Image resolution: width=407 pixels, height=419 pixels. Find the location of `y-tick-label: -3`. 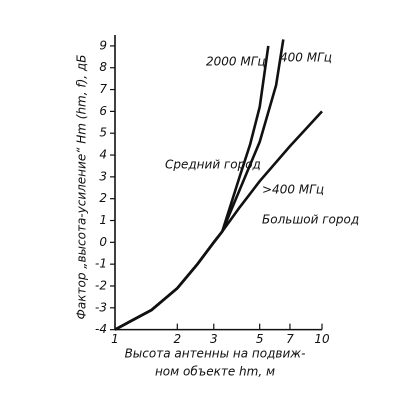

y-tick-label: -3 is located at coordinates (101, 307).